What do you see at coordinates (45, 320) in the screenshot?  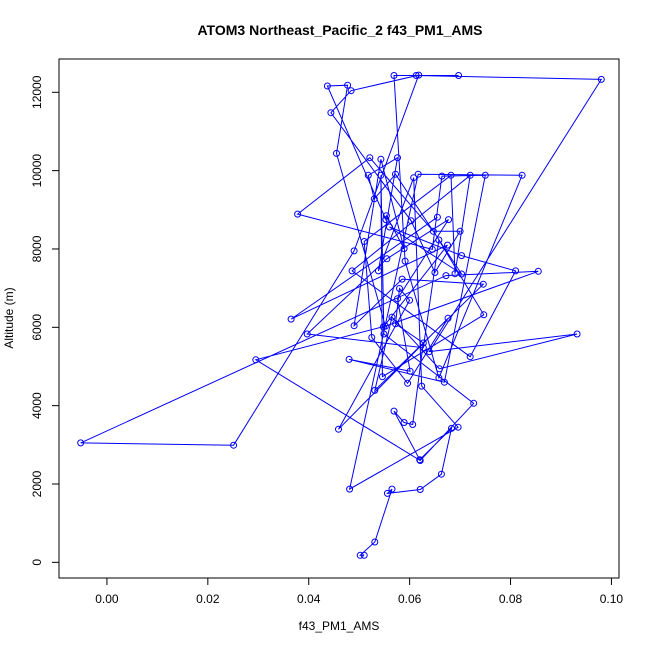 I see `y-axis: 0 2000 4000 6000 8000 10000 12000` at bounding box center [45, 320].